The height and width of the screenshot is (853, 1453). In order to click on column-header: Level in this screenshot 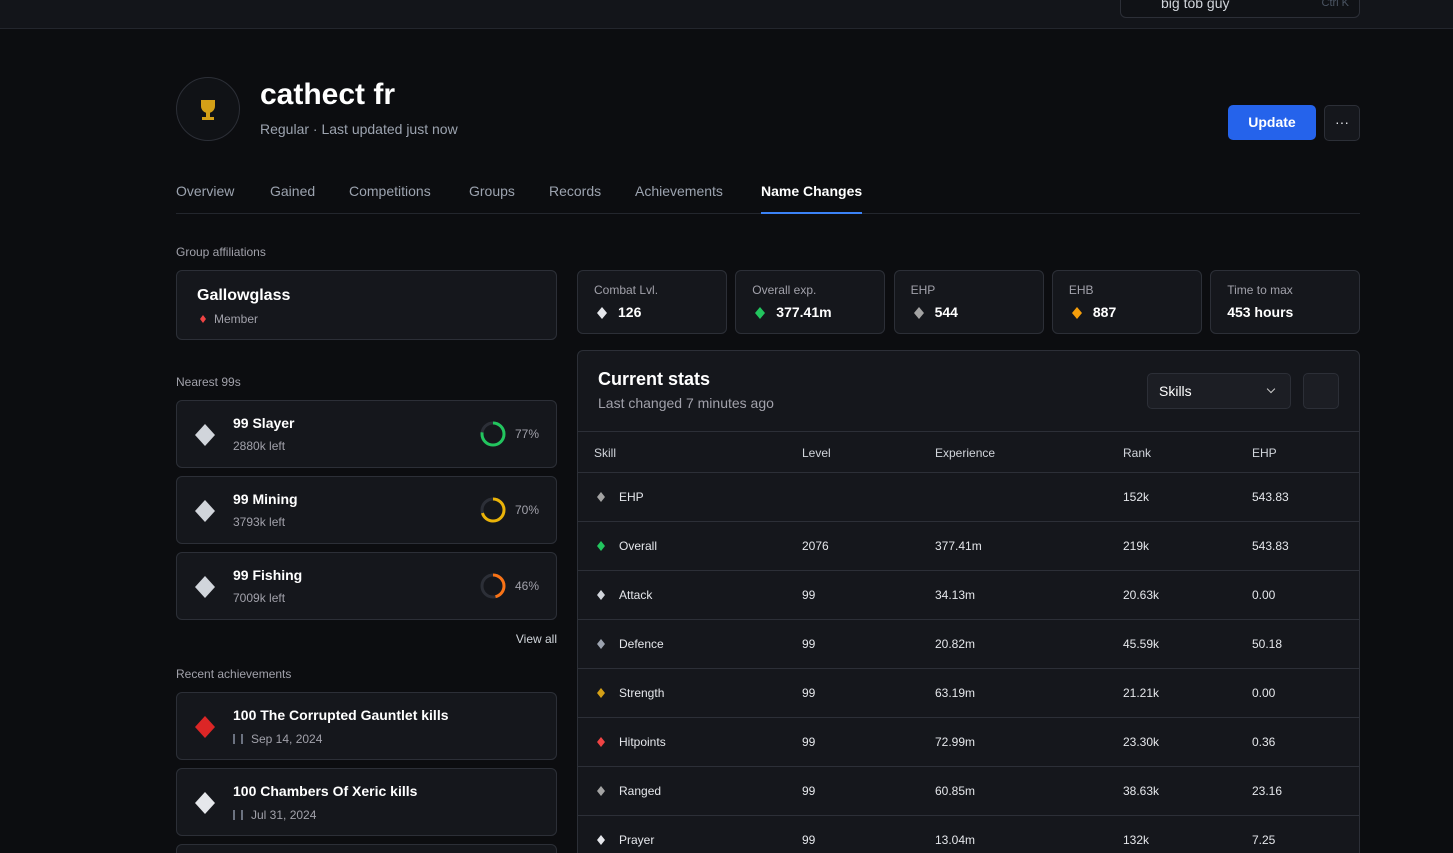, I will do `click(816, 453)`.